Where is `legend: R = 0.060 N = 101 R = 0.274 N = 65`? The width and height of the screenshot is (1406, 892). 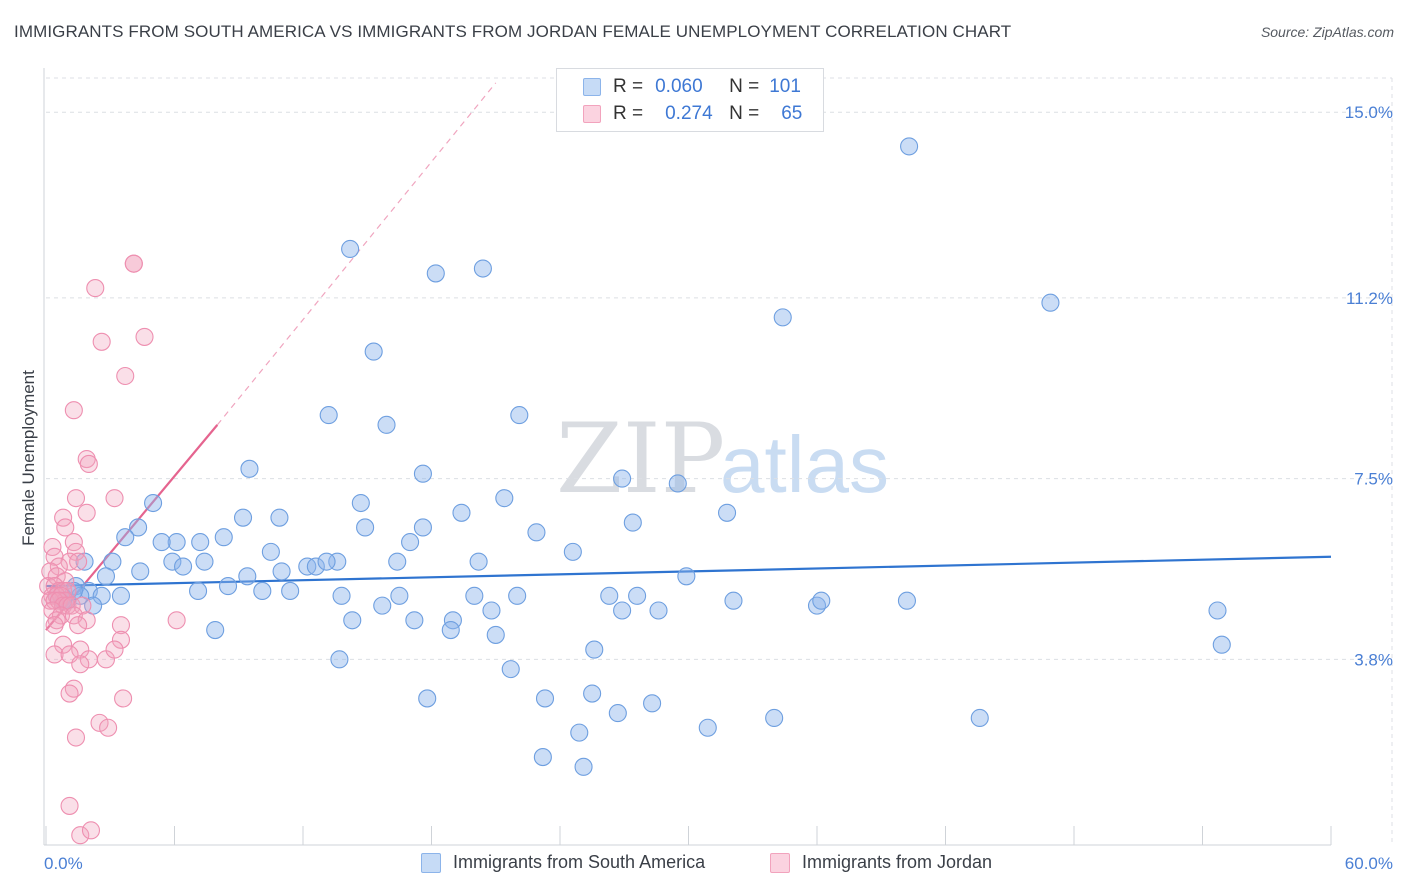 legend: R = 0.060 N = 101 R = 0.274 N = 65 is located at coordinates (690, 100).